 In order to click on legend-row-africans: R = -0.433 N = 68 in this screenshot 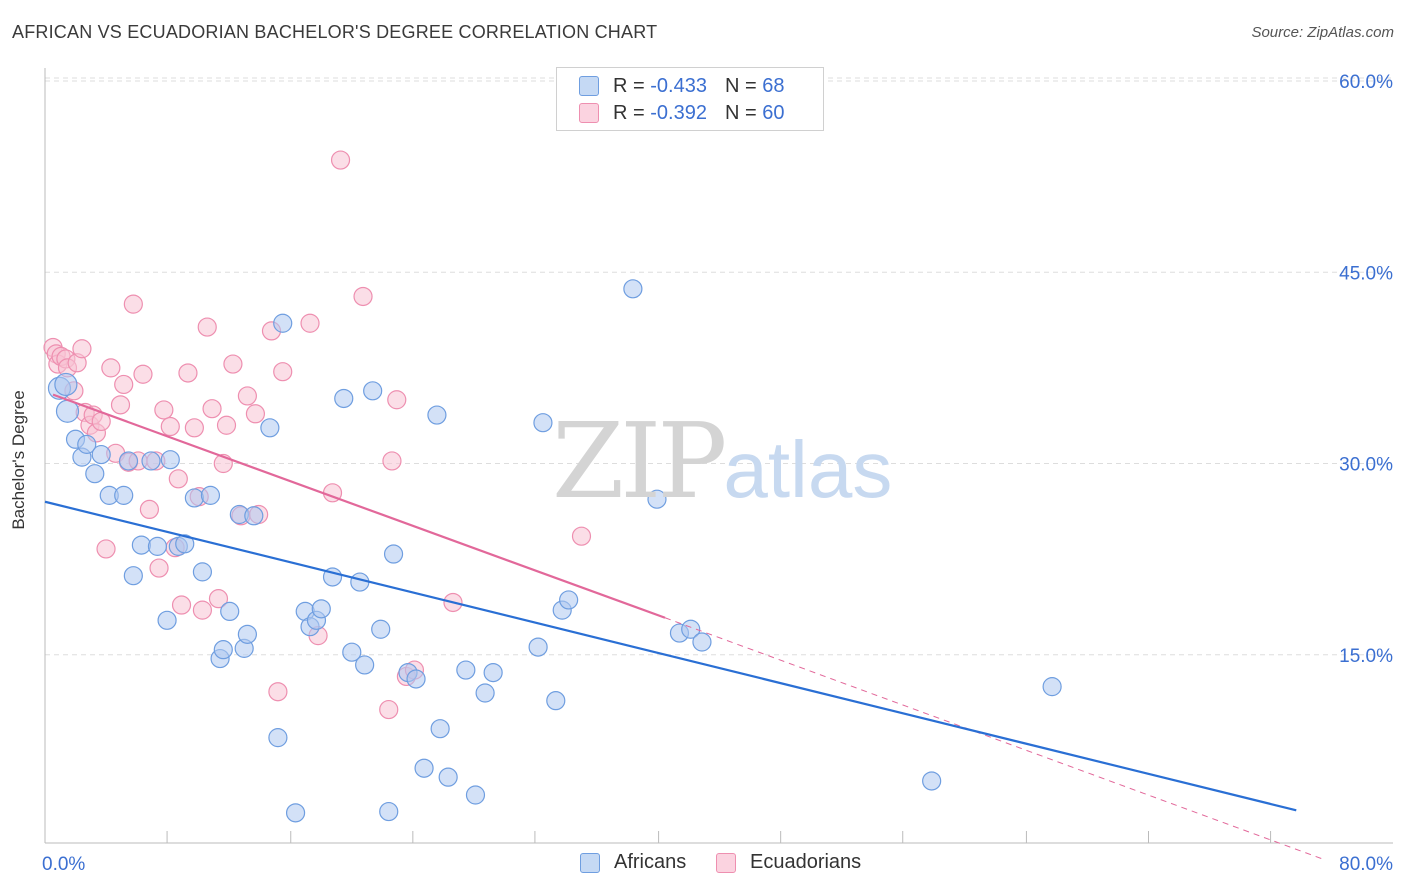, I will do `click(681, 86)`.